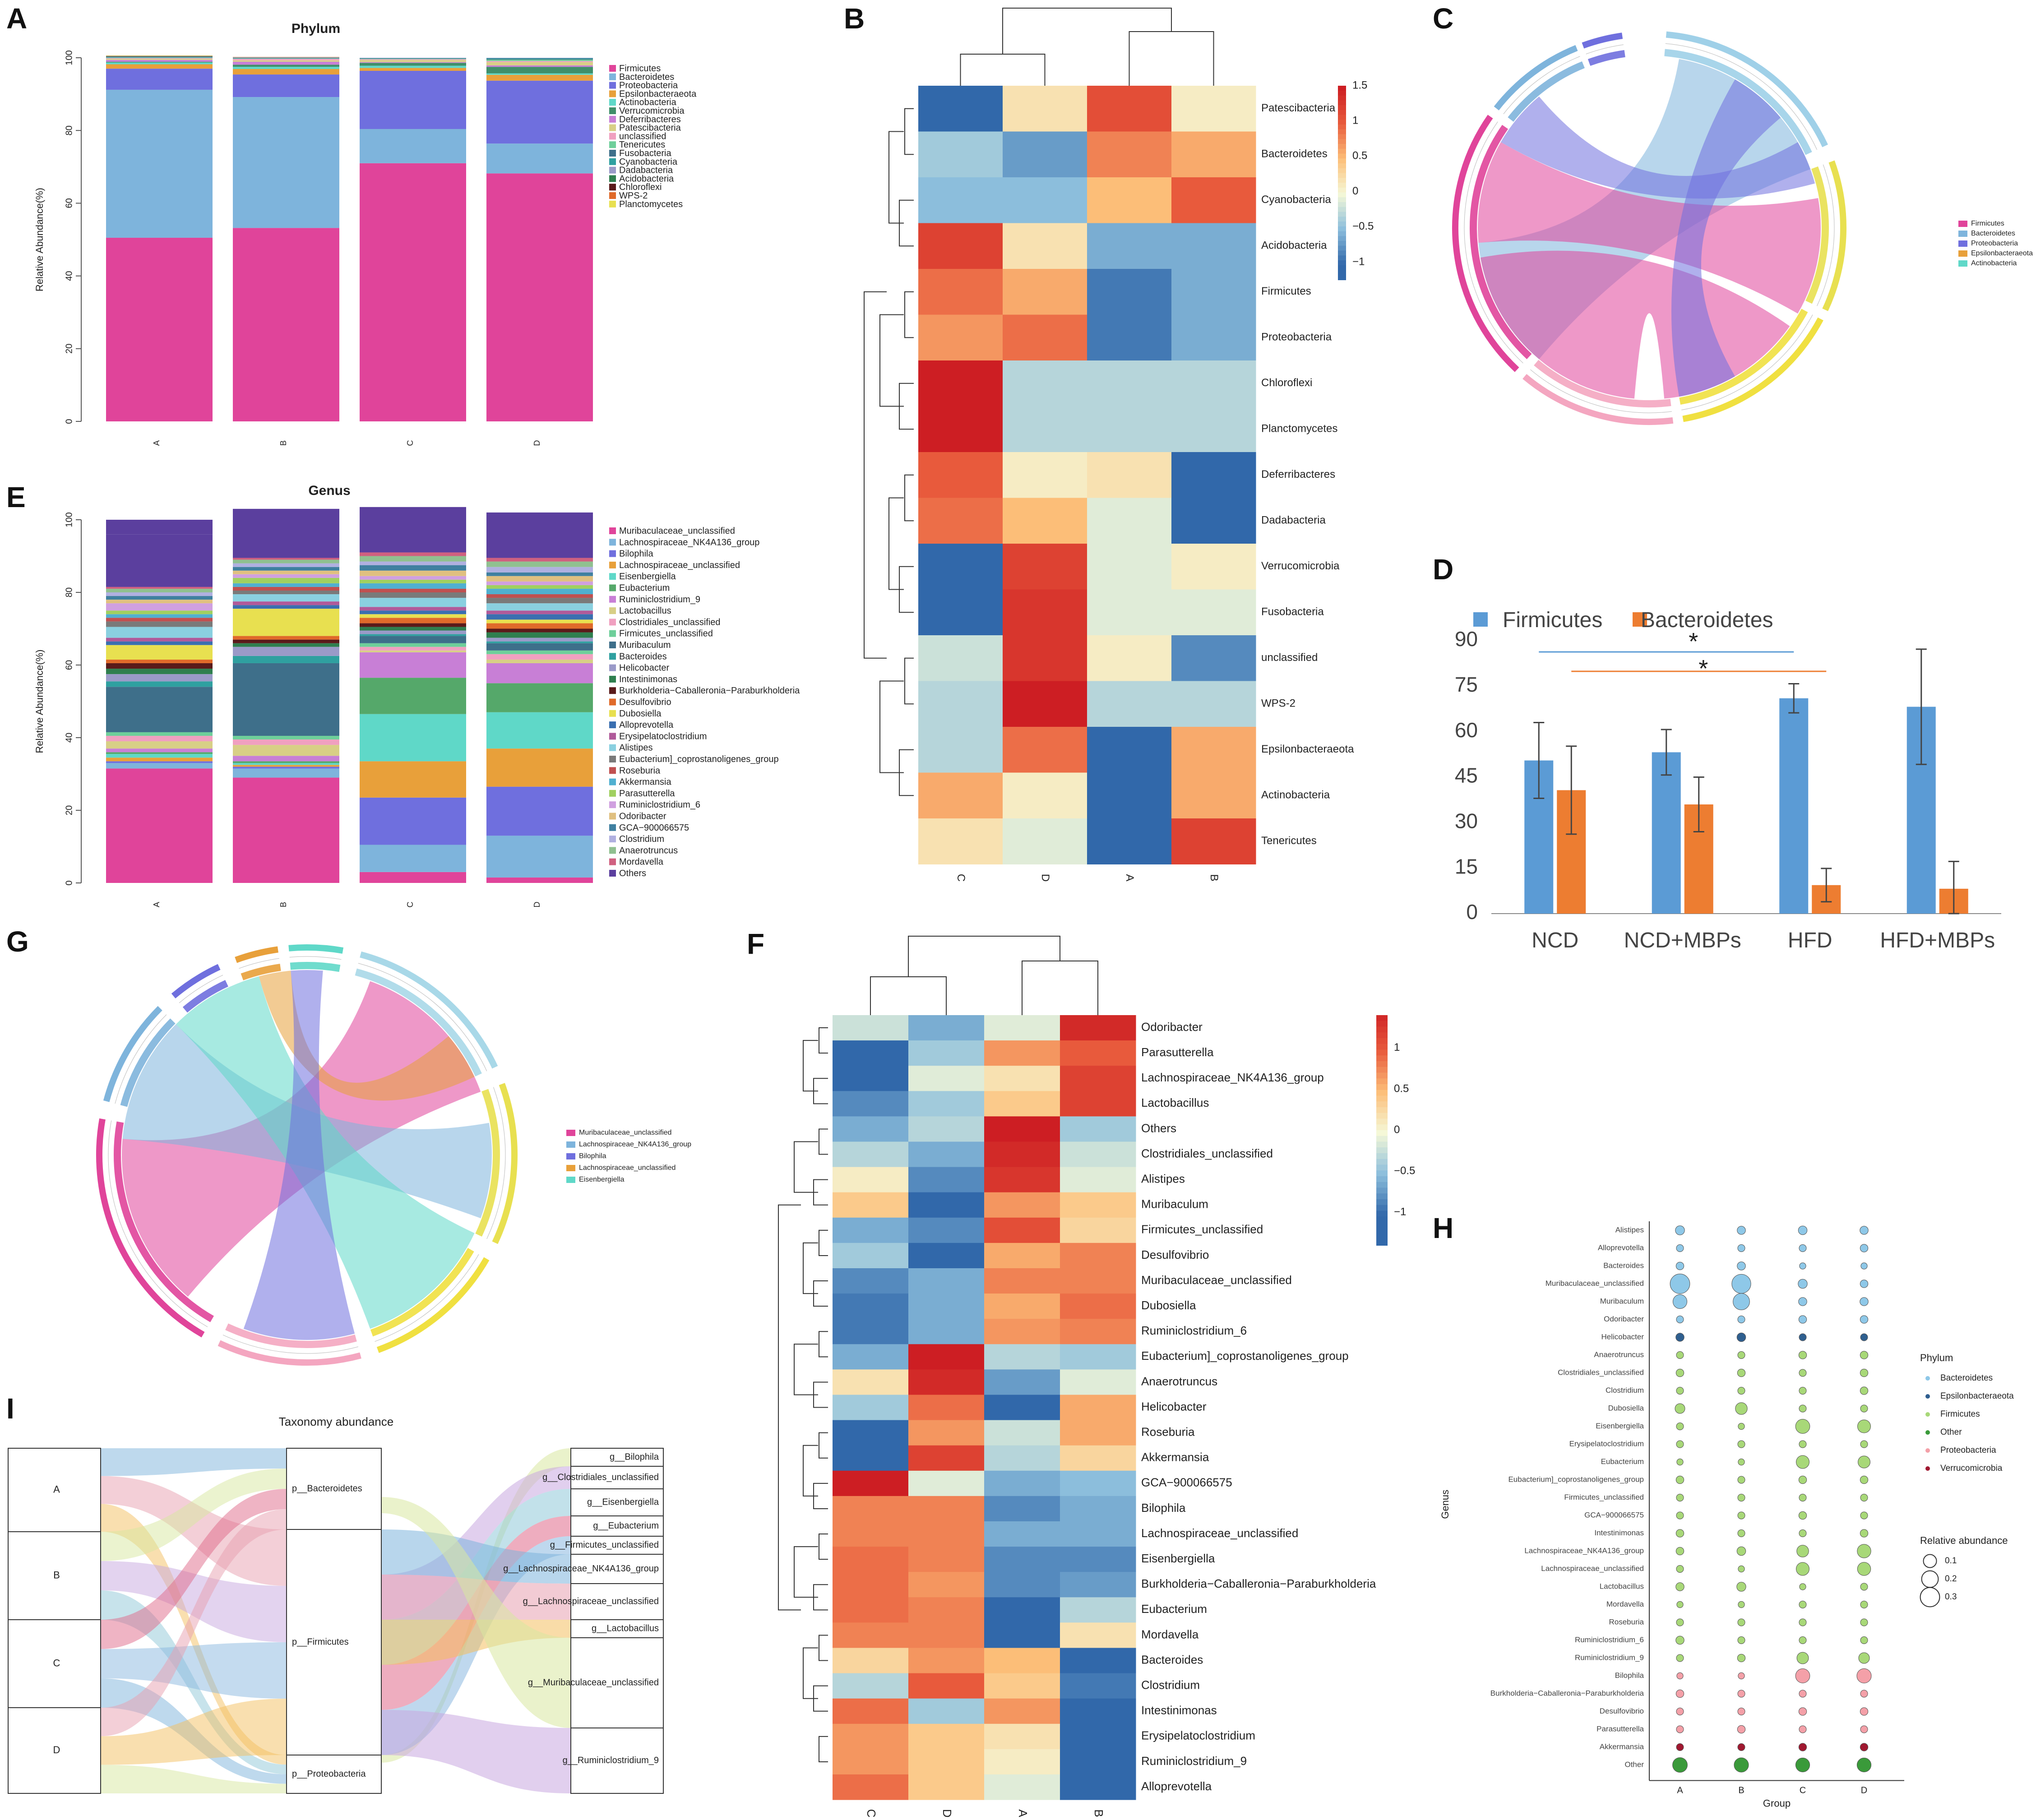 The width and height of the screenshot is (2036, 1820). What do you see at coordinates (537, 905) in the screenshot?
I see `x-tick-label: D` at bounding box center [537, 905].